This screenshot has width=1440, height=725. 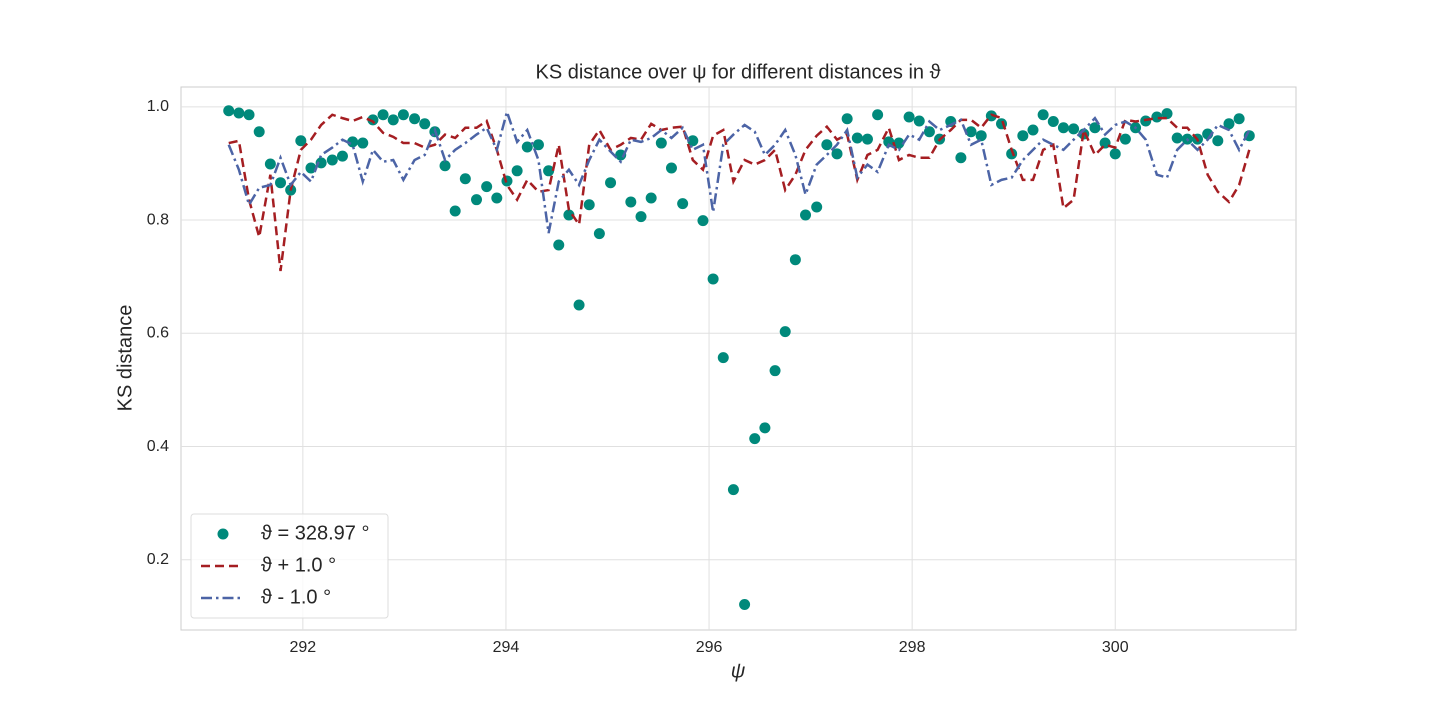 I want to click on legend-label: ϑ = 328.97 °, so click(x=315, y=533).